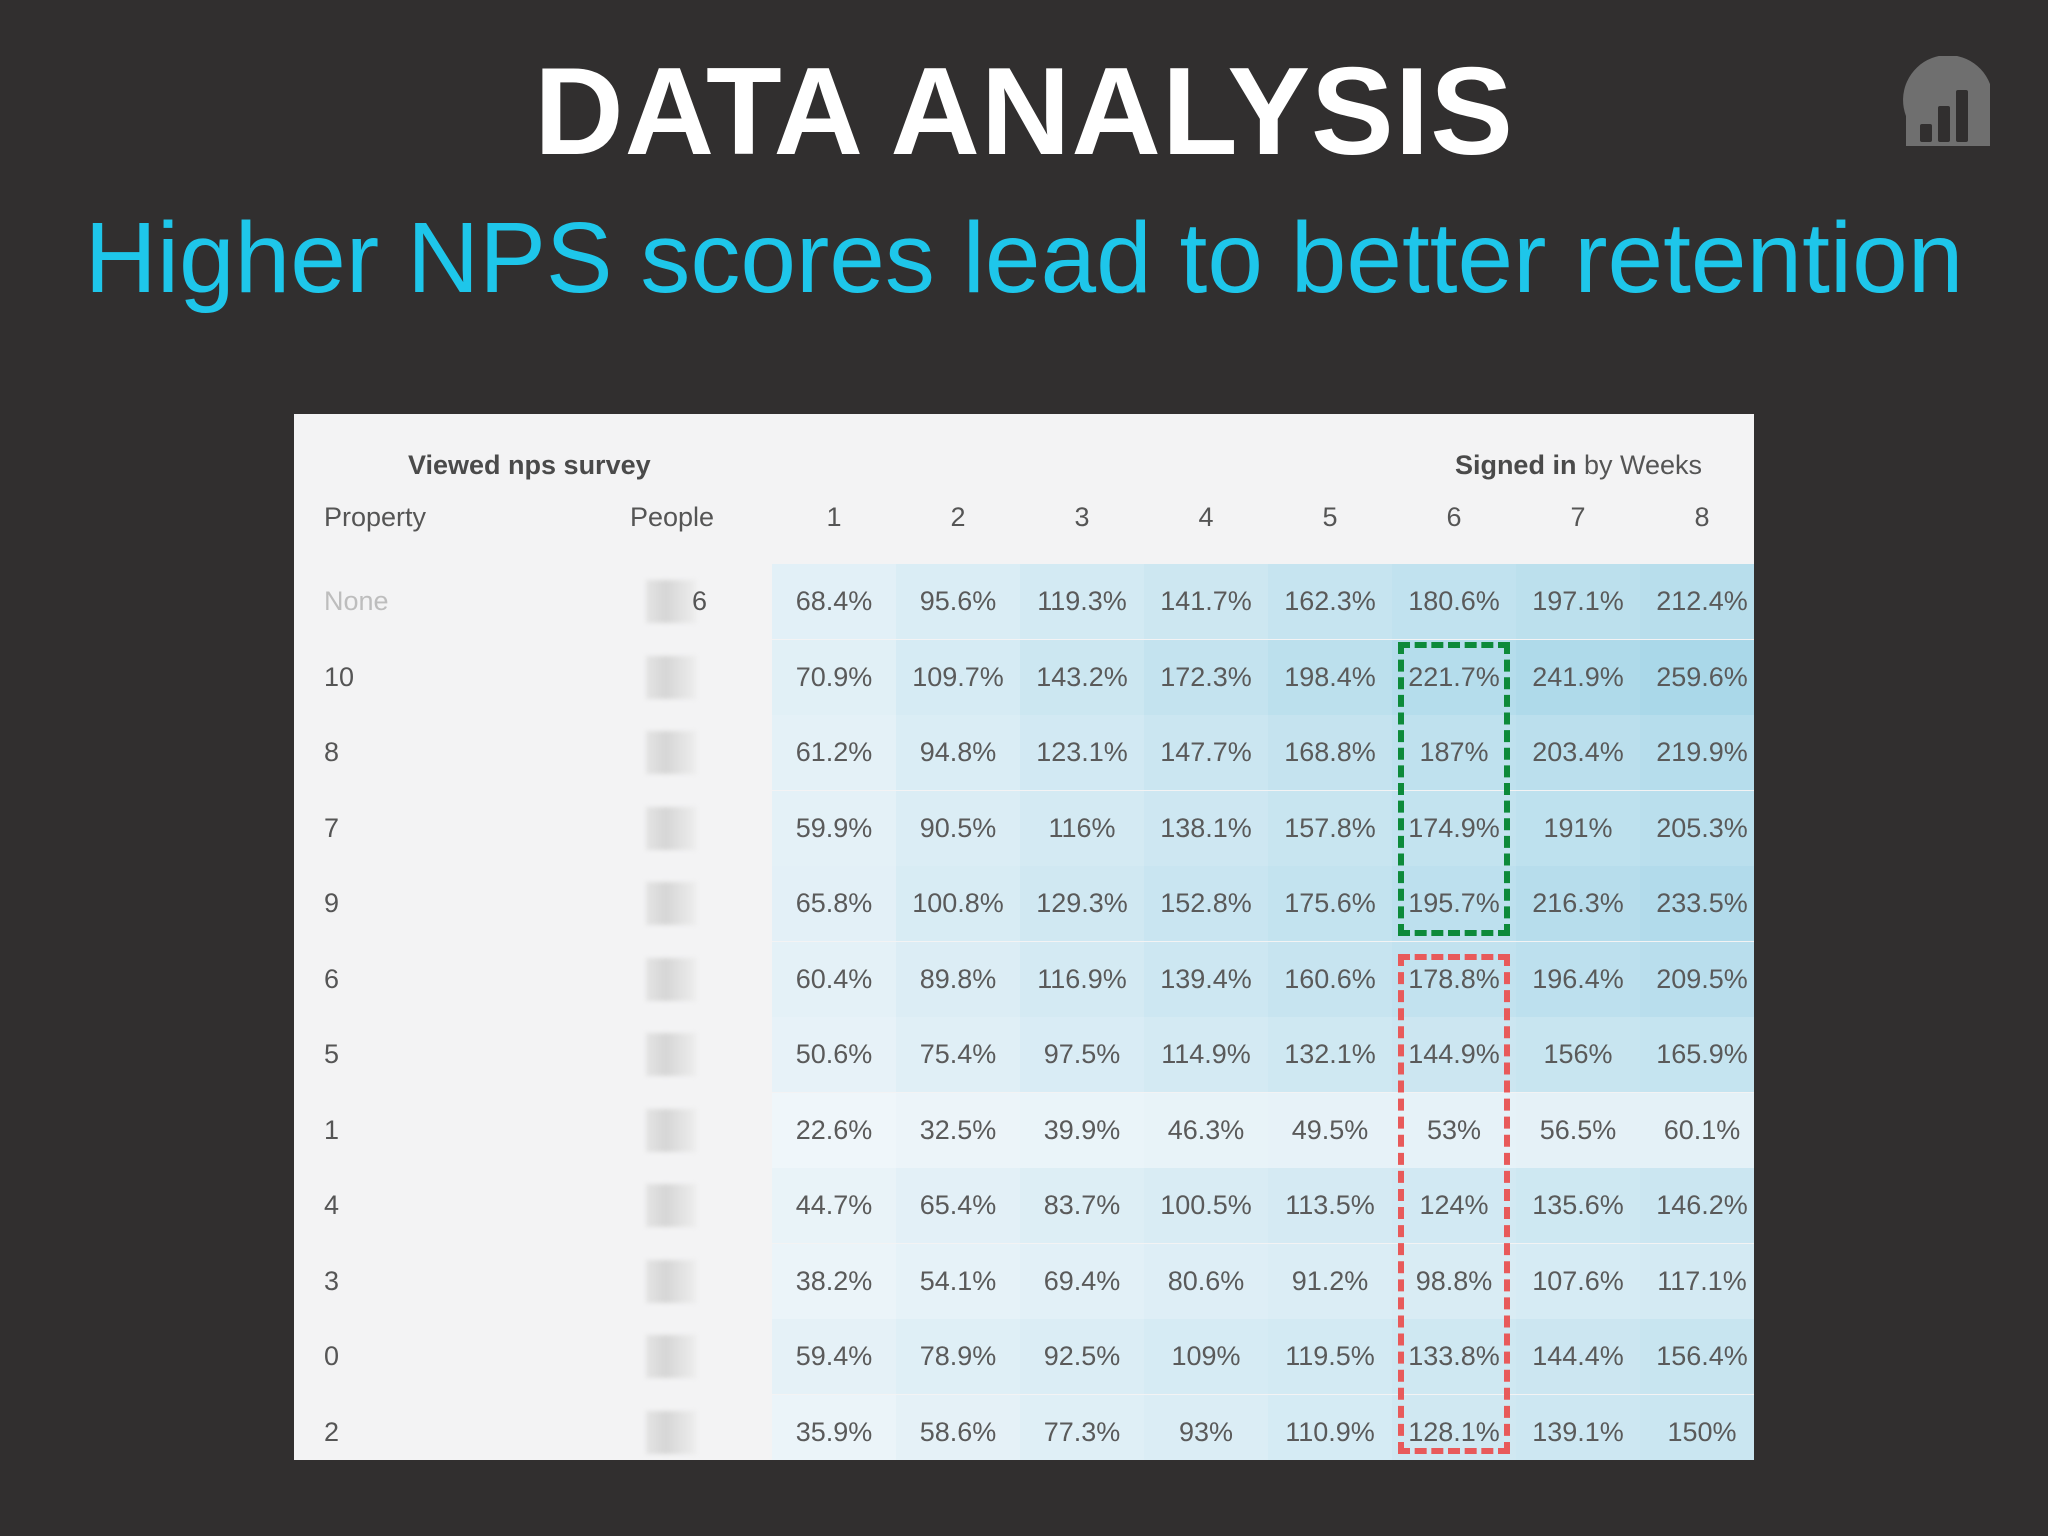  Describe the element at coordinates (834, 601) in the screenshot. I see `retention-cell: 68.4%` at that location.